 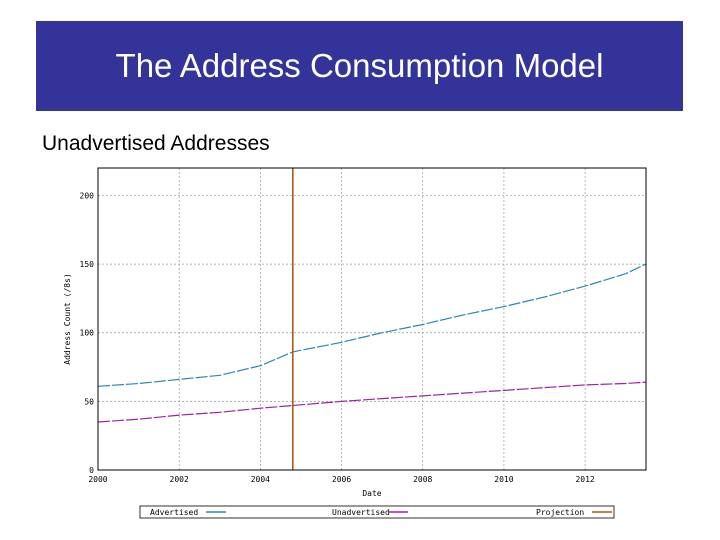 What do you see at coordinates (87, 264) in the screenshot?
I see `y-tick-label: 150` at bounding box center [87, 264].